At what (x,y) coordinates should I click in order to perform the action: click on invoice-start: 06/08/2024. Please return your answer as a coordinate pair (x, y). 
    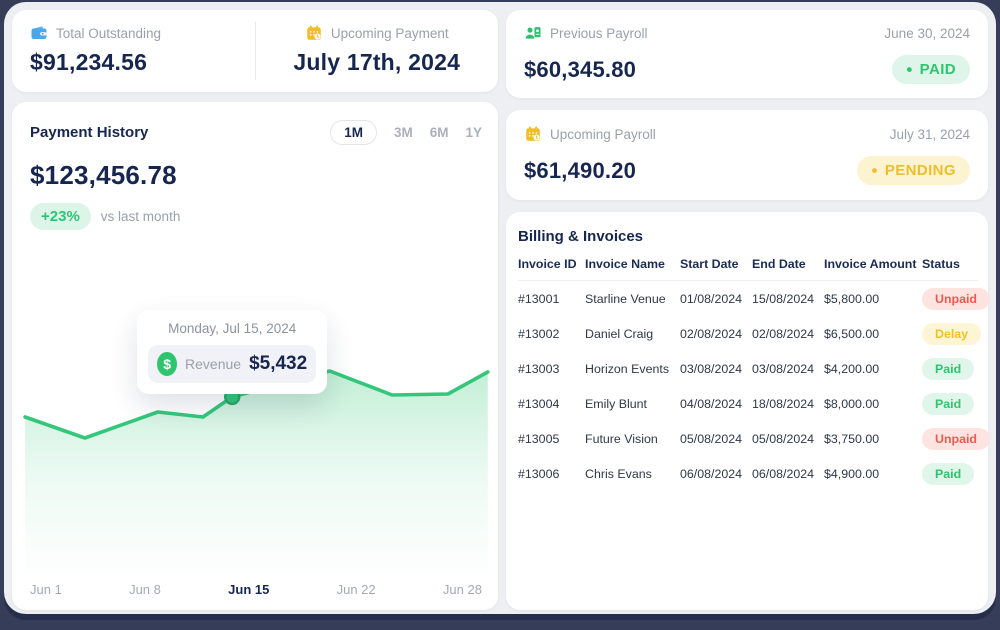
    Looking at the image, I should click on (711, 473).